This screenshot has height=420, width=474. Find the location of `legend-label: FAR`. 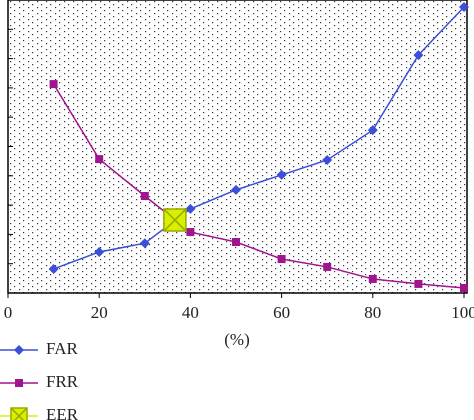

legend-label: FAR is located at coordinates (62, 348).